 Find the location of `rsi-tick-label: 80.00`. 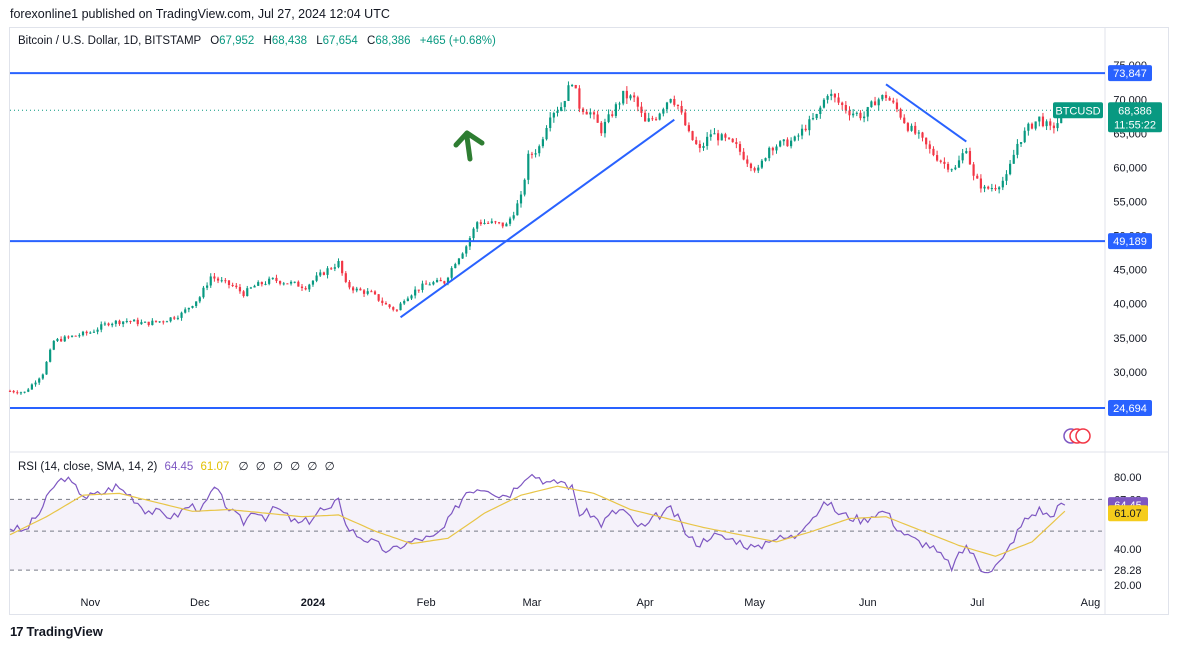

rsi-tick-label: 80.00 is located at coordinates (1128, 478).